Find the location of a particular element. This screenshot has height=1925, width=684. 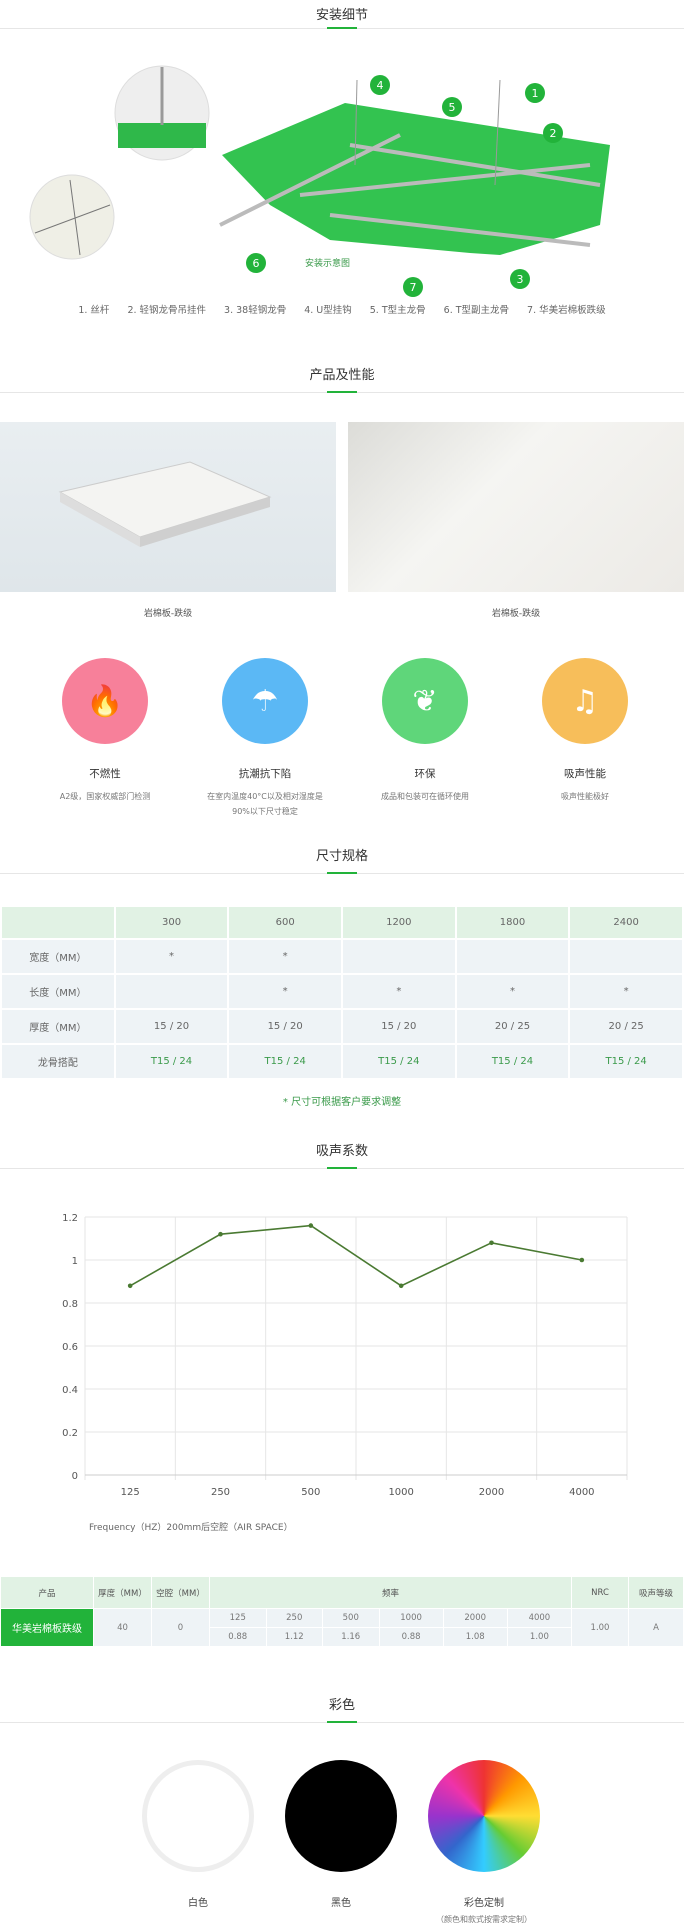

section-title-products: 产品及性能 is located at coordinates (342, 375).